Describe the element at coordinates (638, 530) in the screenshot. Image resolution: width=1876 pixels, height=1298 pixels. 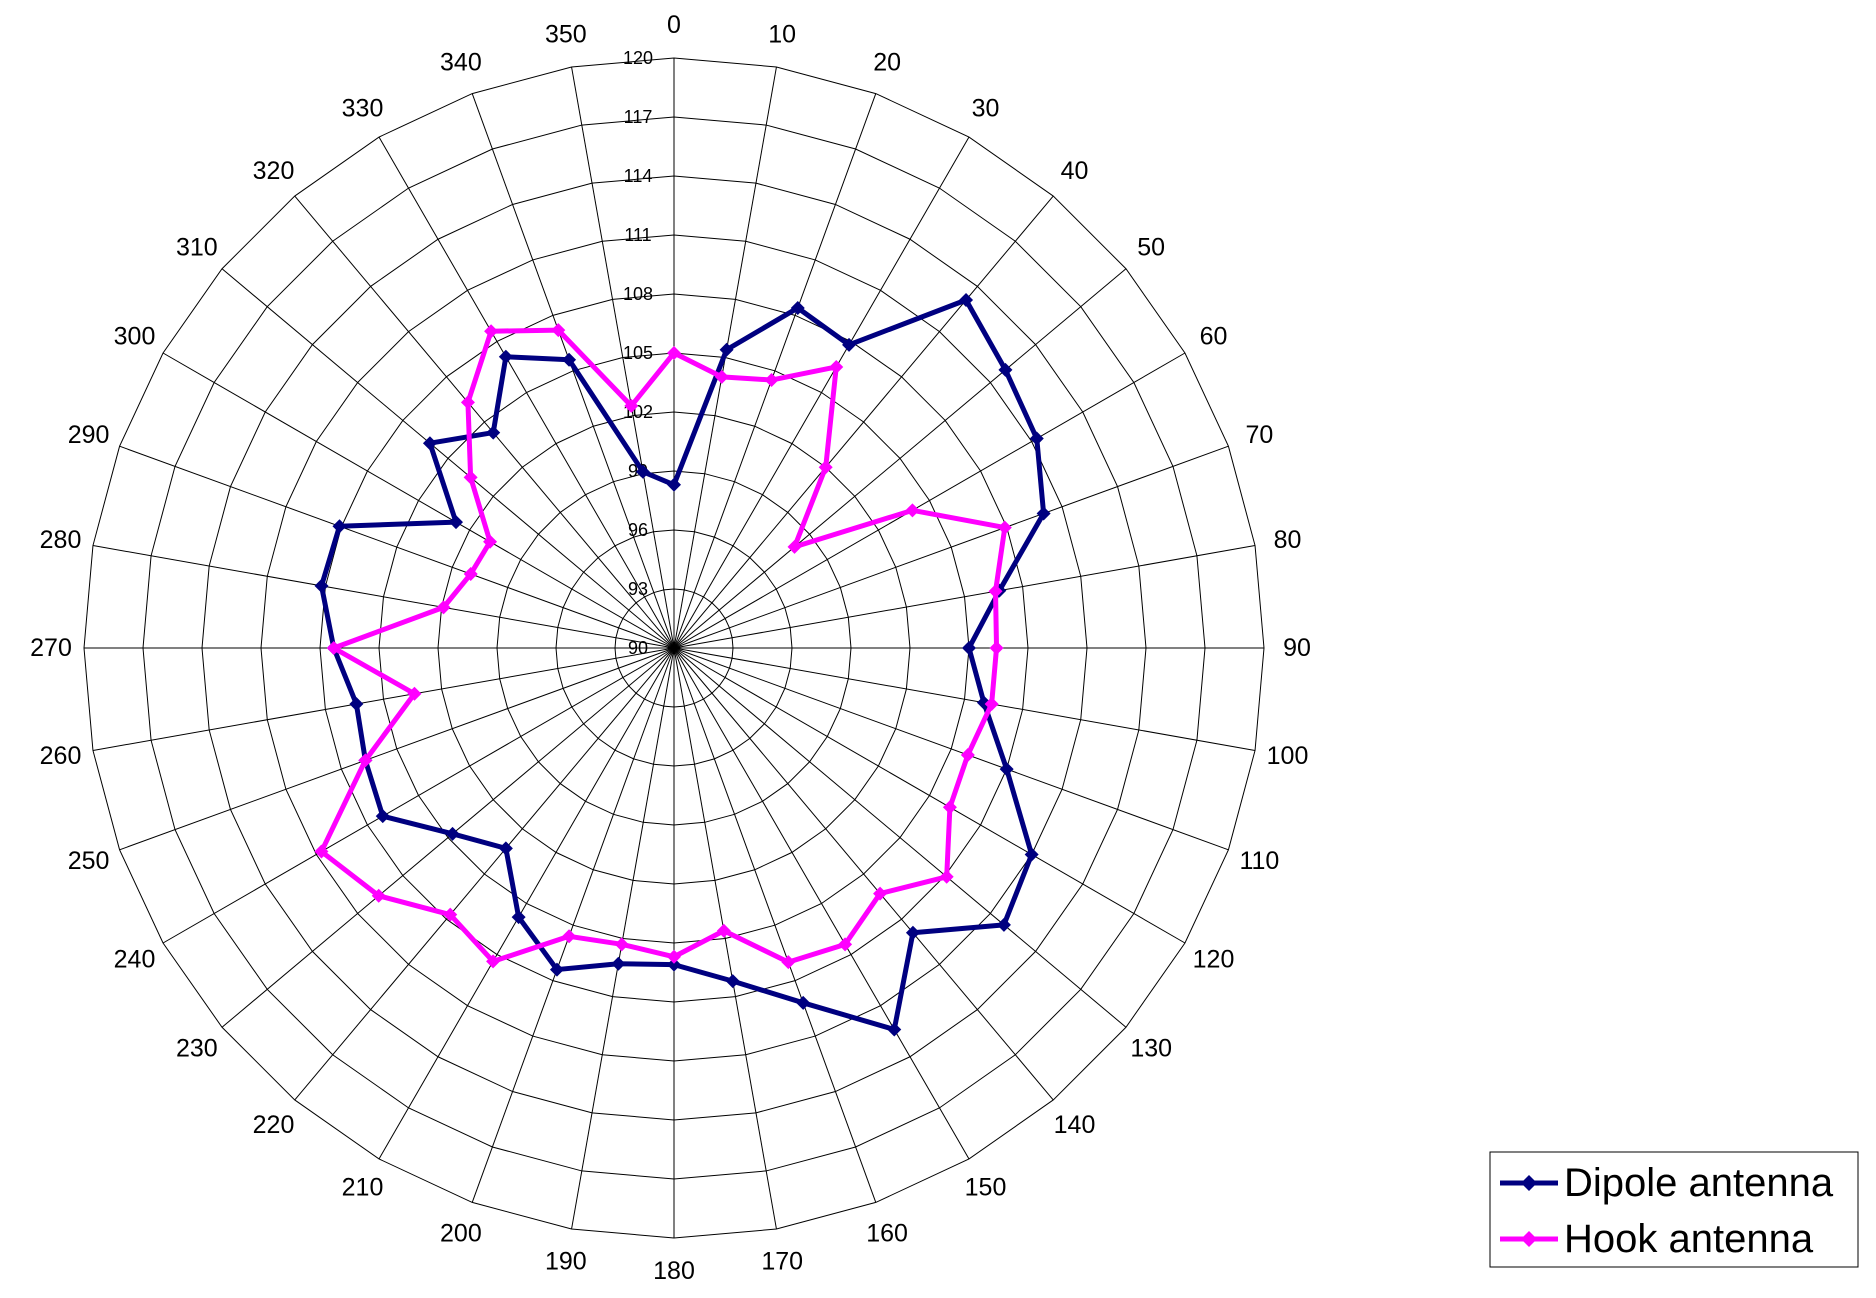
I see `radial-tick-label-96: 96` at that location.